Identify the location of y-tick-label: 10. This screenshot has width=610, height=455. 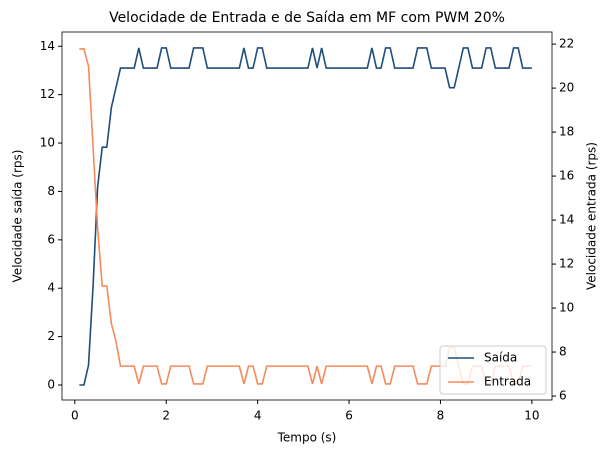
(47, 143).